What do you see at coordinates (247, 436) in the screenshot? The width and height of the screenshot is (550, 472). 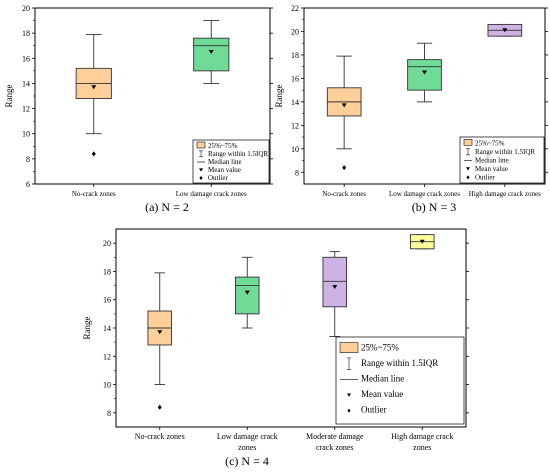 I see `x-tick-label-line: Low damage crack` at bounding box center [247, 436].